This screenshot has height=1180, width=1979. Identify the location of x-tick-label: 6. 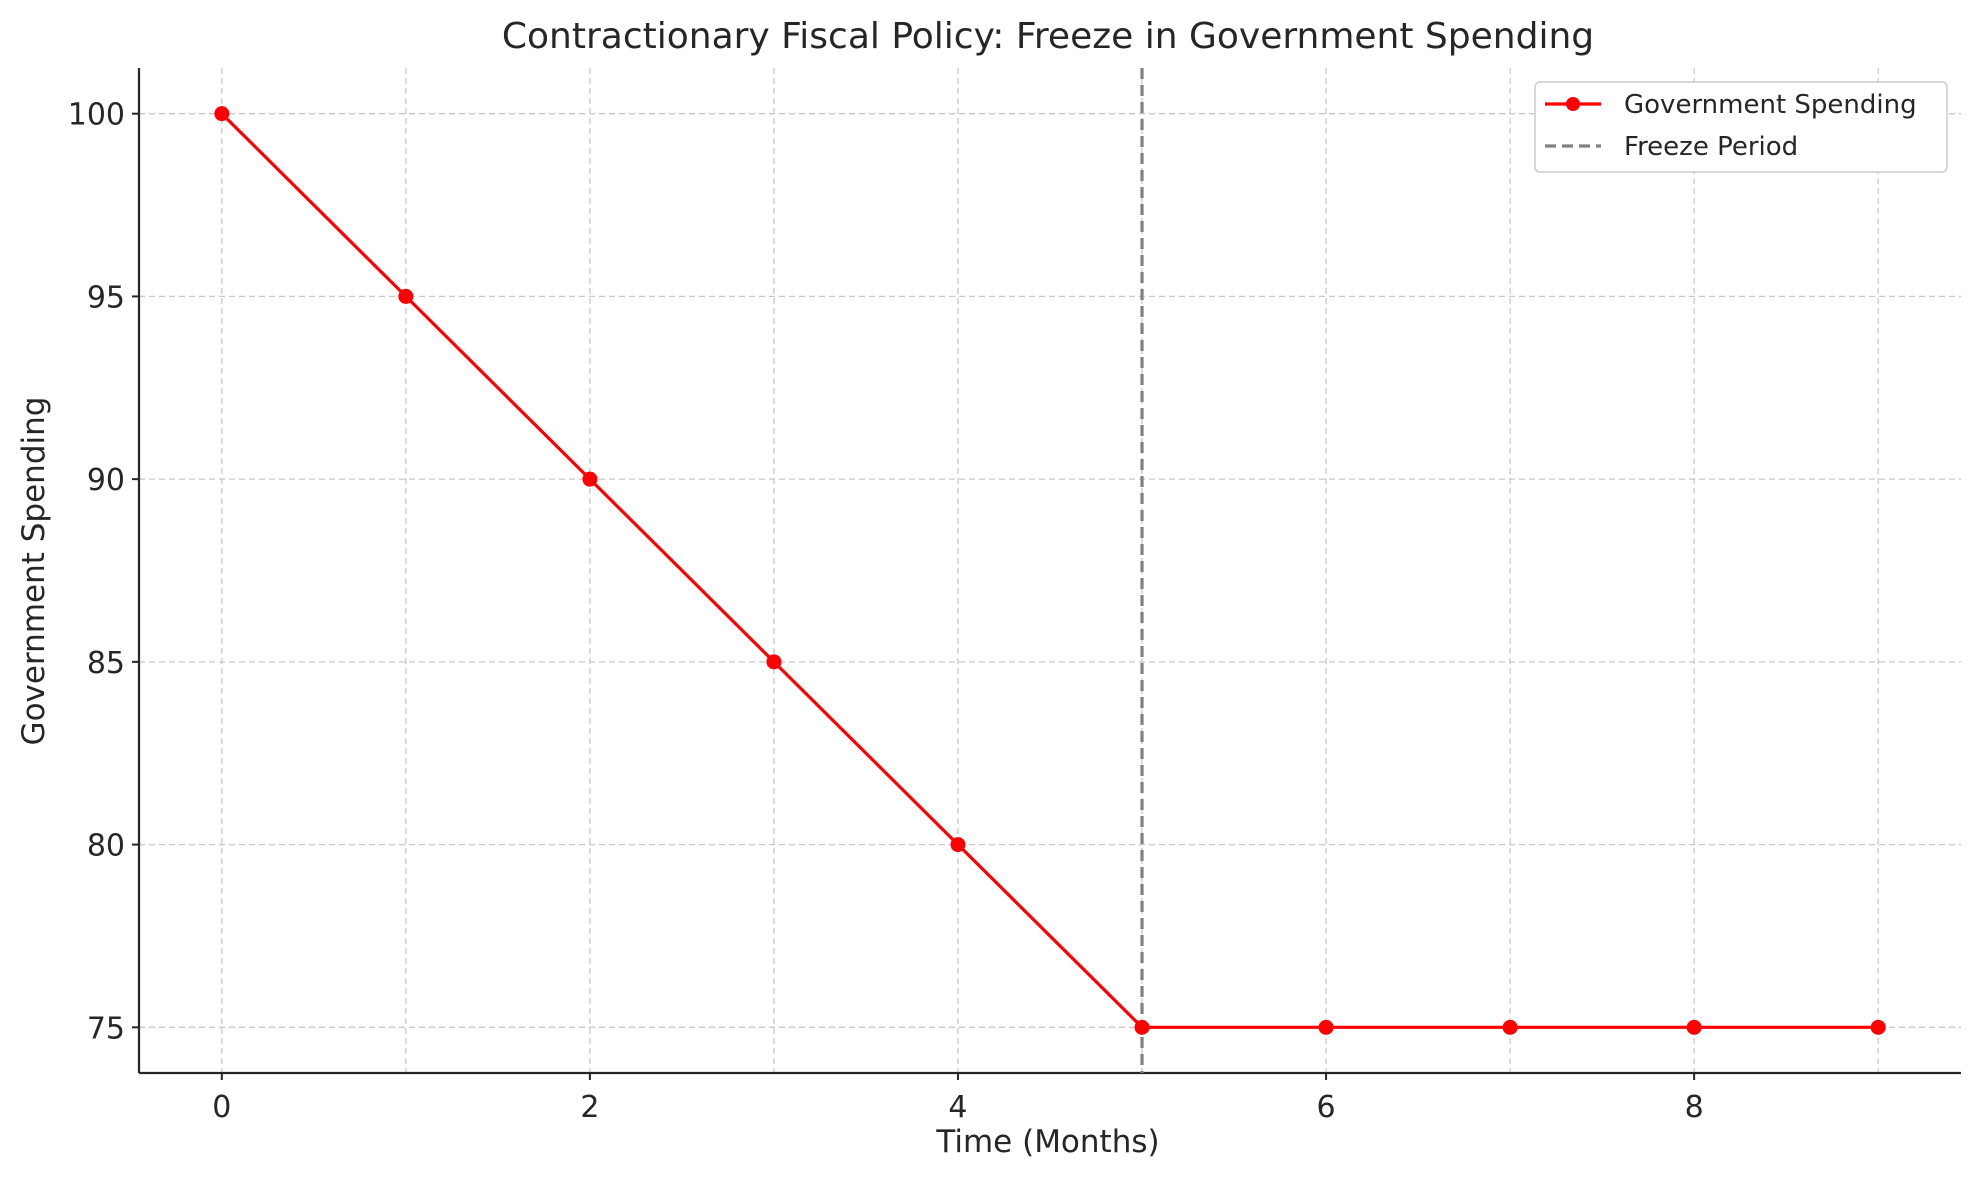
(1326, 1107).